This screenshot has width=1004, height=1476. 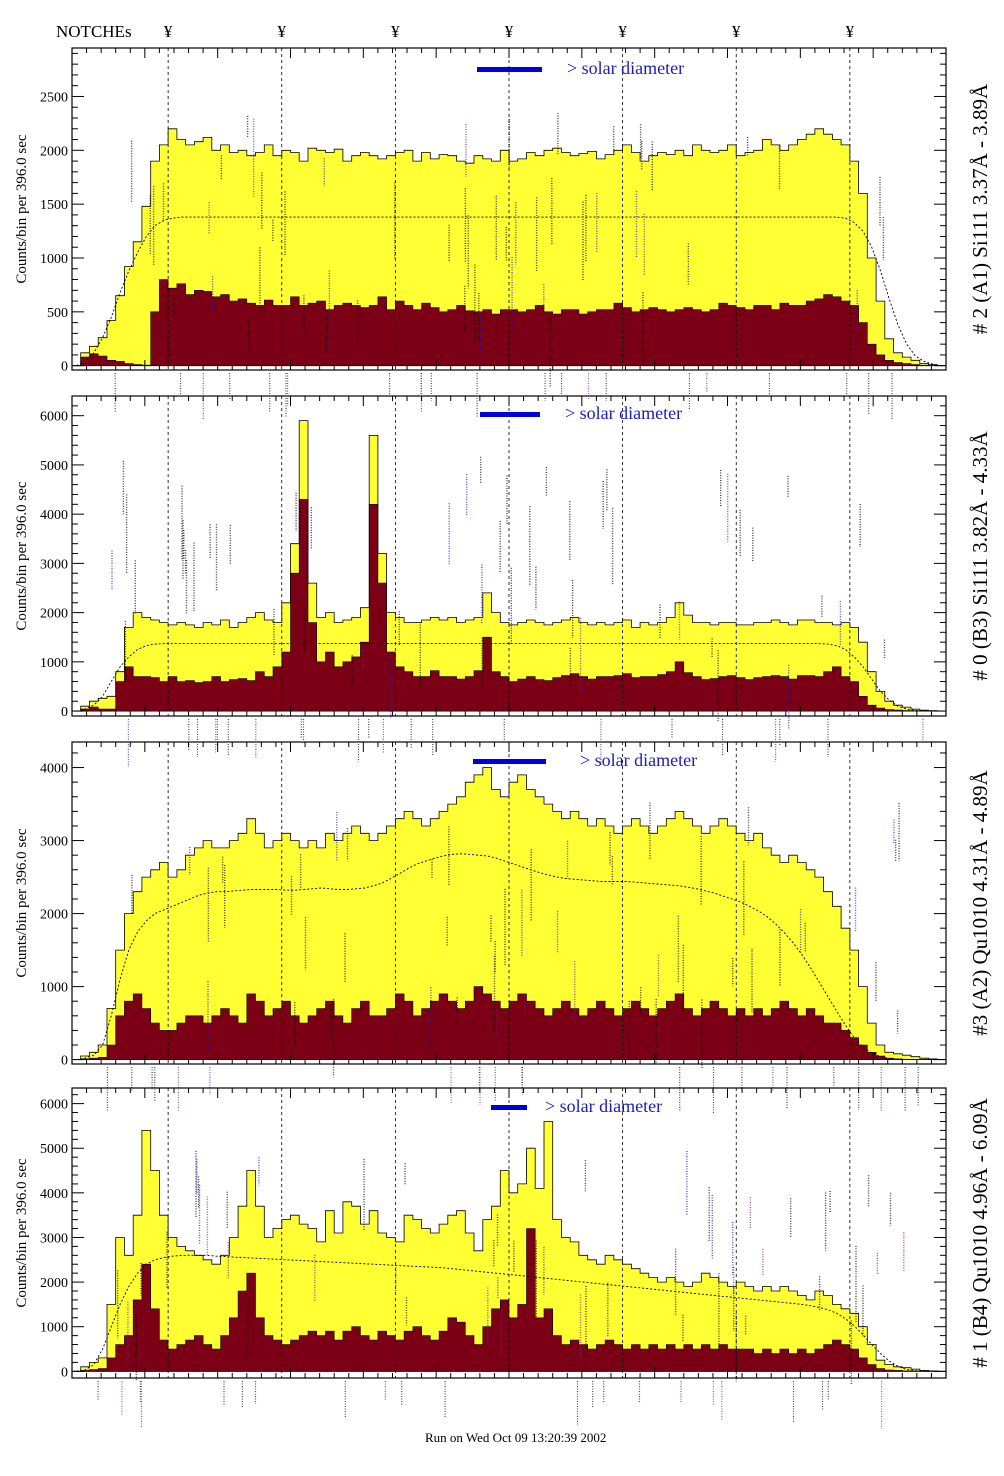 What do you see at coordinates (980, 208) in the screenshot?
I see `panel-title: # 2 (A1) Si111 3.37Å - 3.89Å` at bounding box center [980, 208].